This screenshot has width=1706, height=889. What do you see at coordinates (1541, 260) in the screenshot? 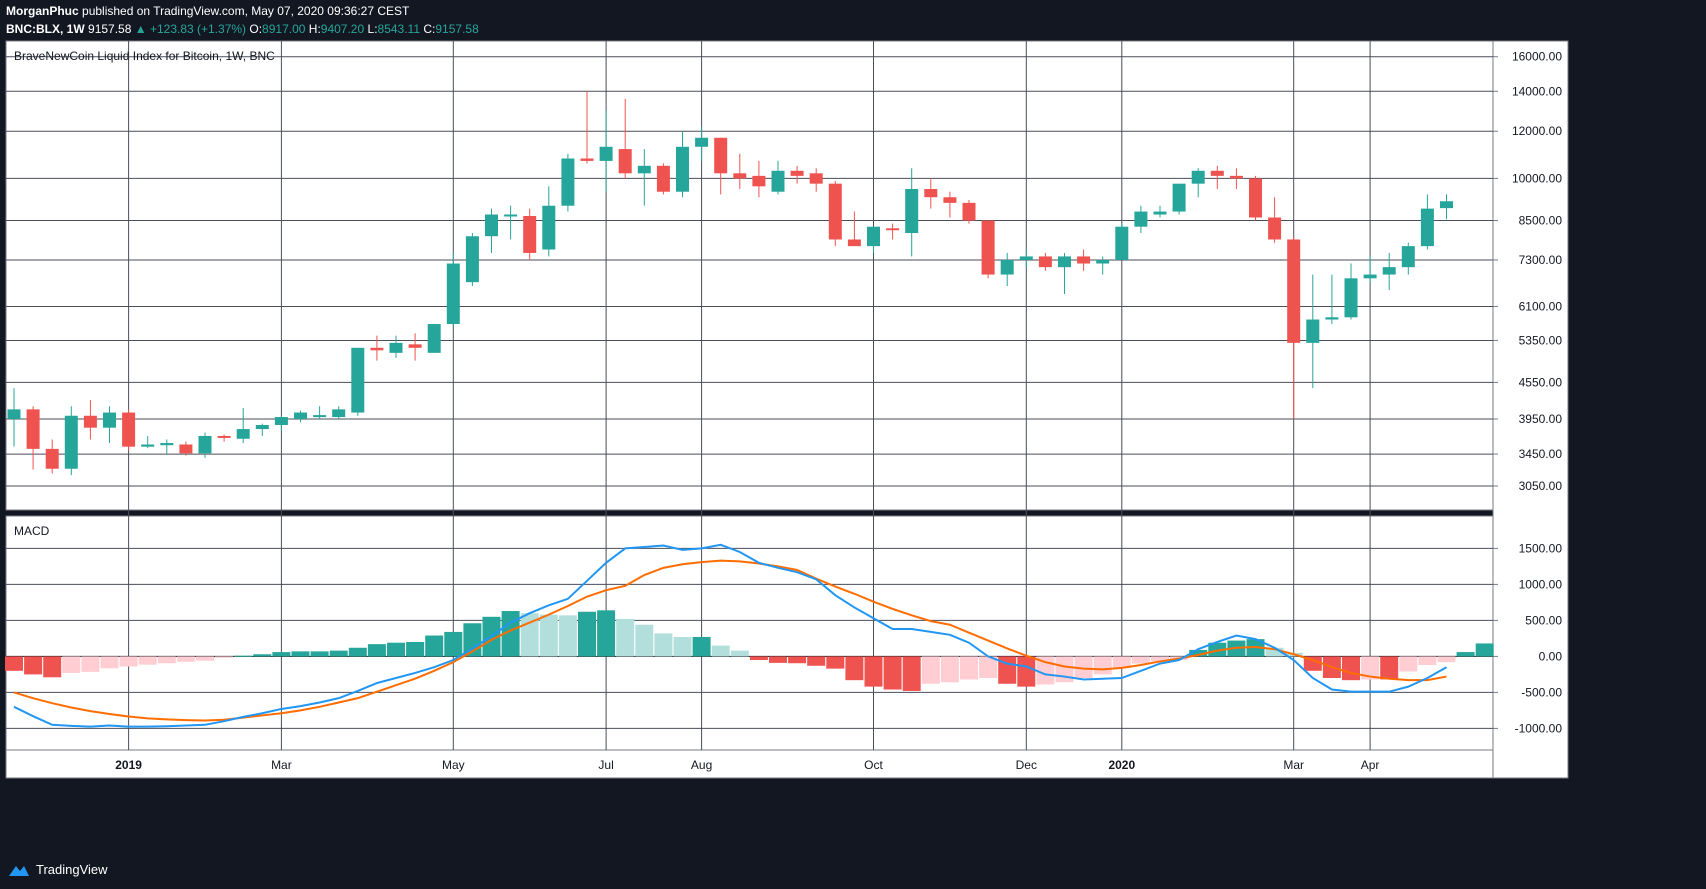
I see `y-tick-label: 7300.00` at bounding box center [1541, 260].